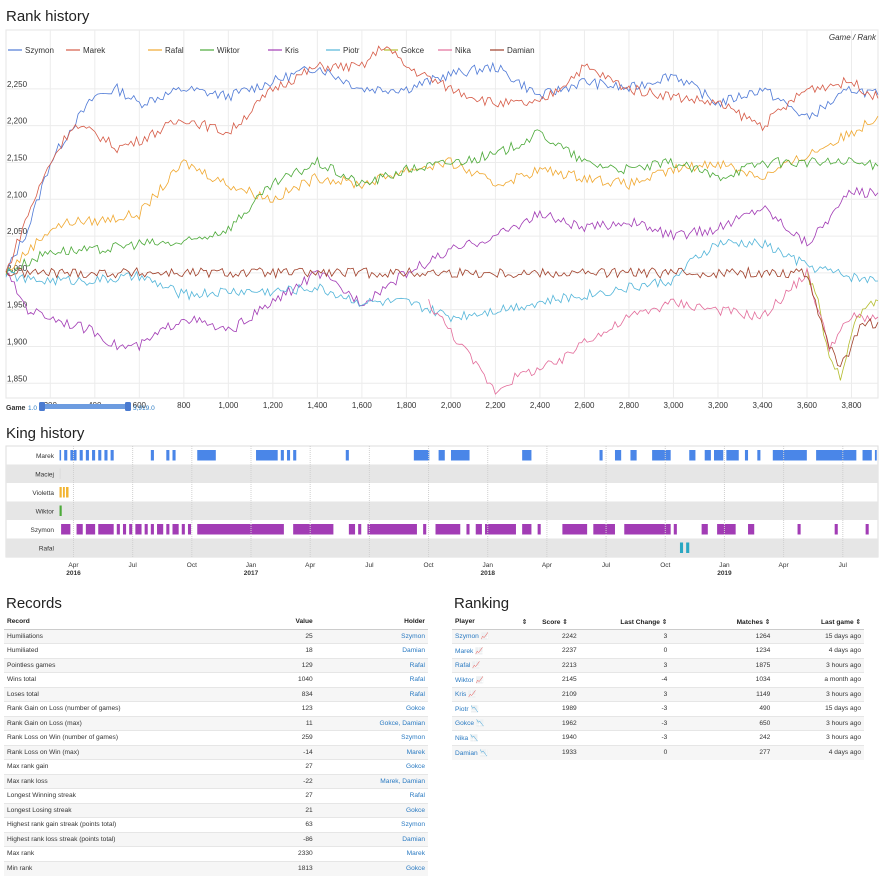 This screenshot has height=882, width=880. I want to click on player-matches: 1875, so click(722, 665).